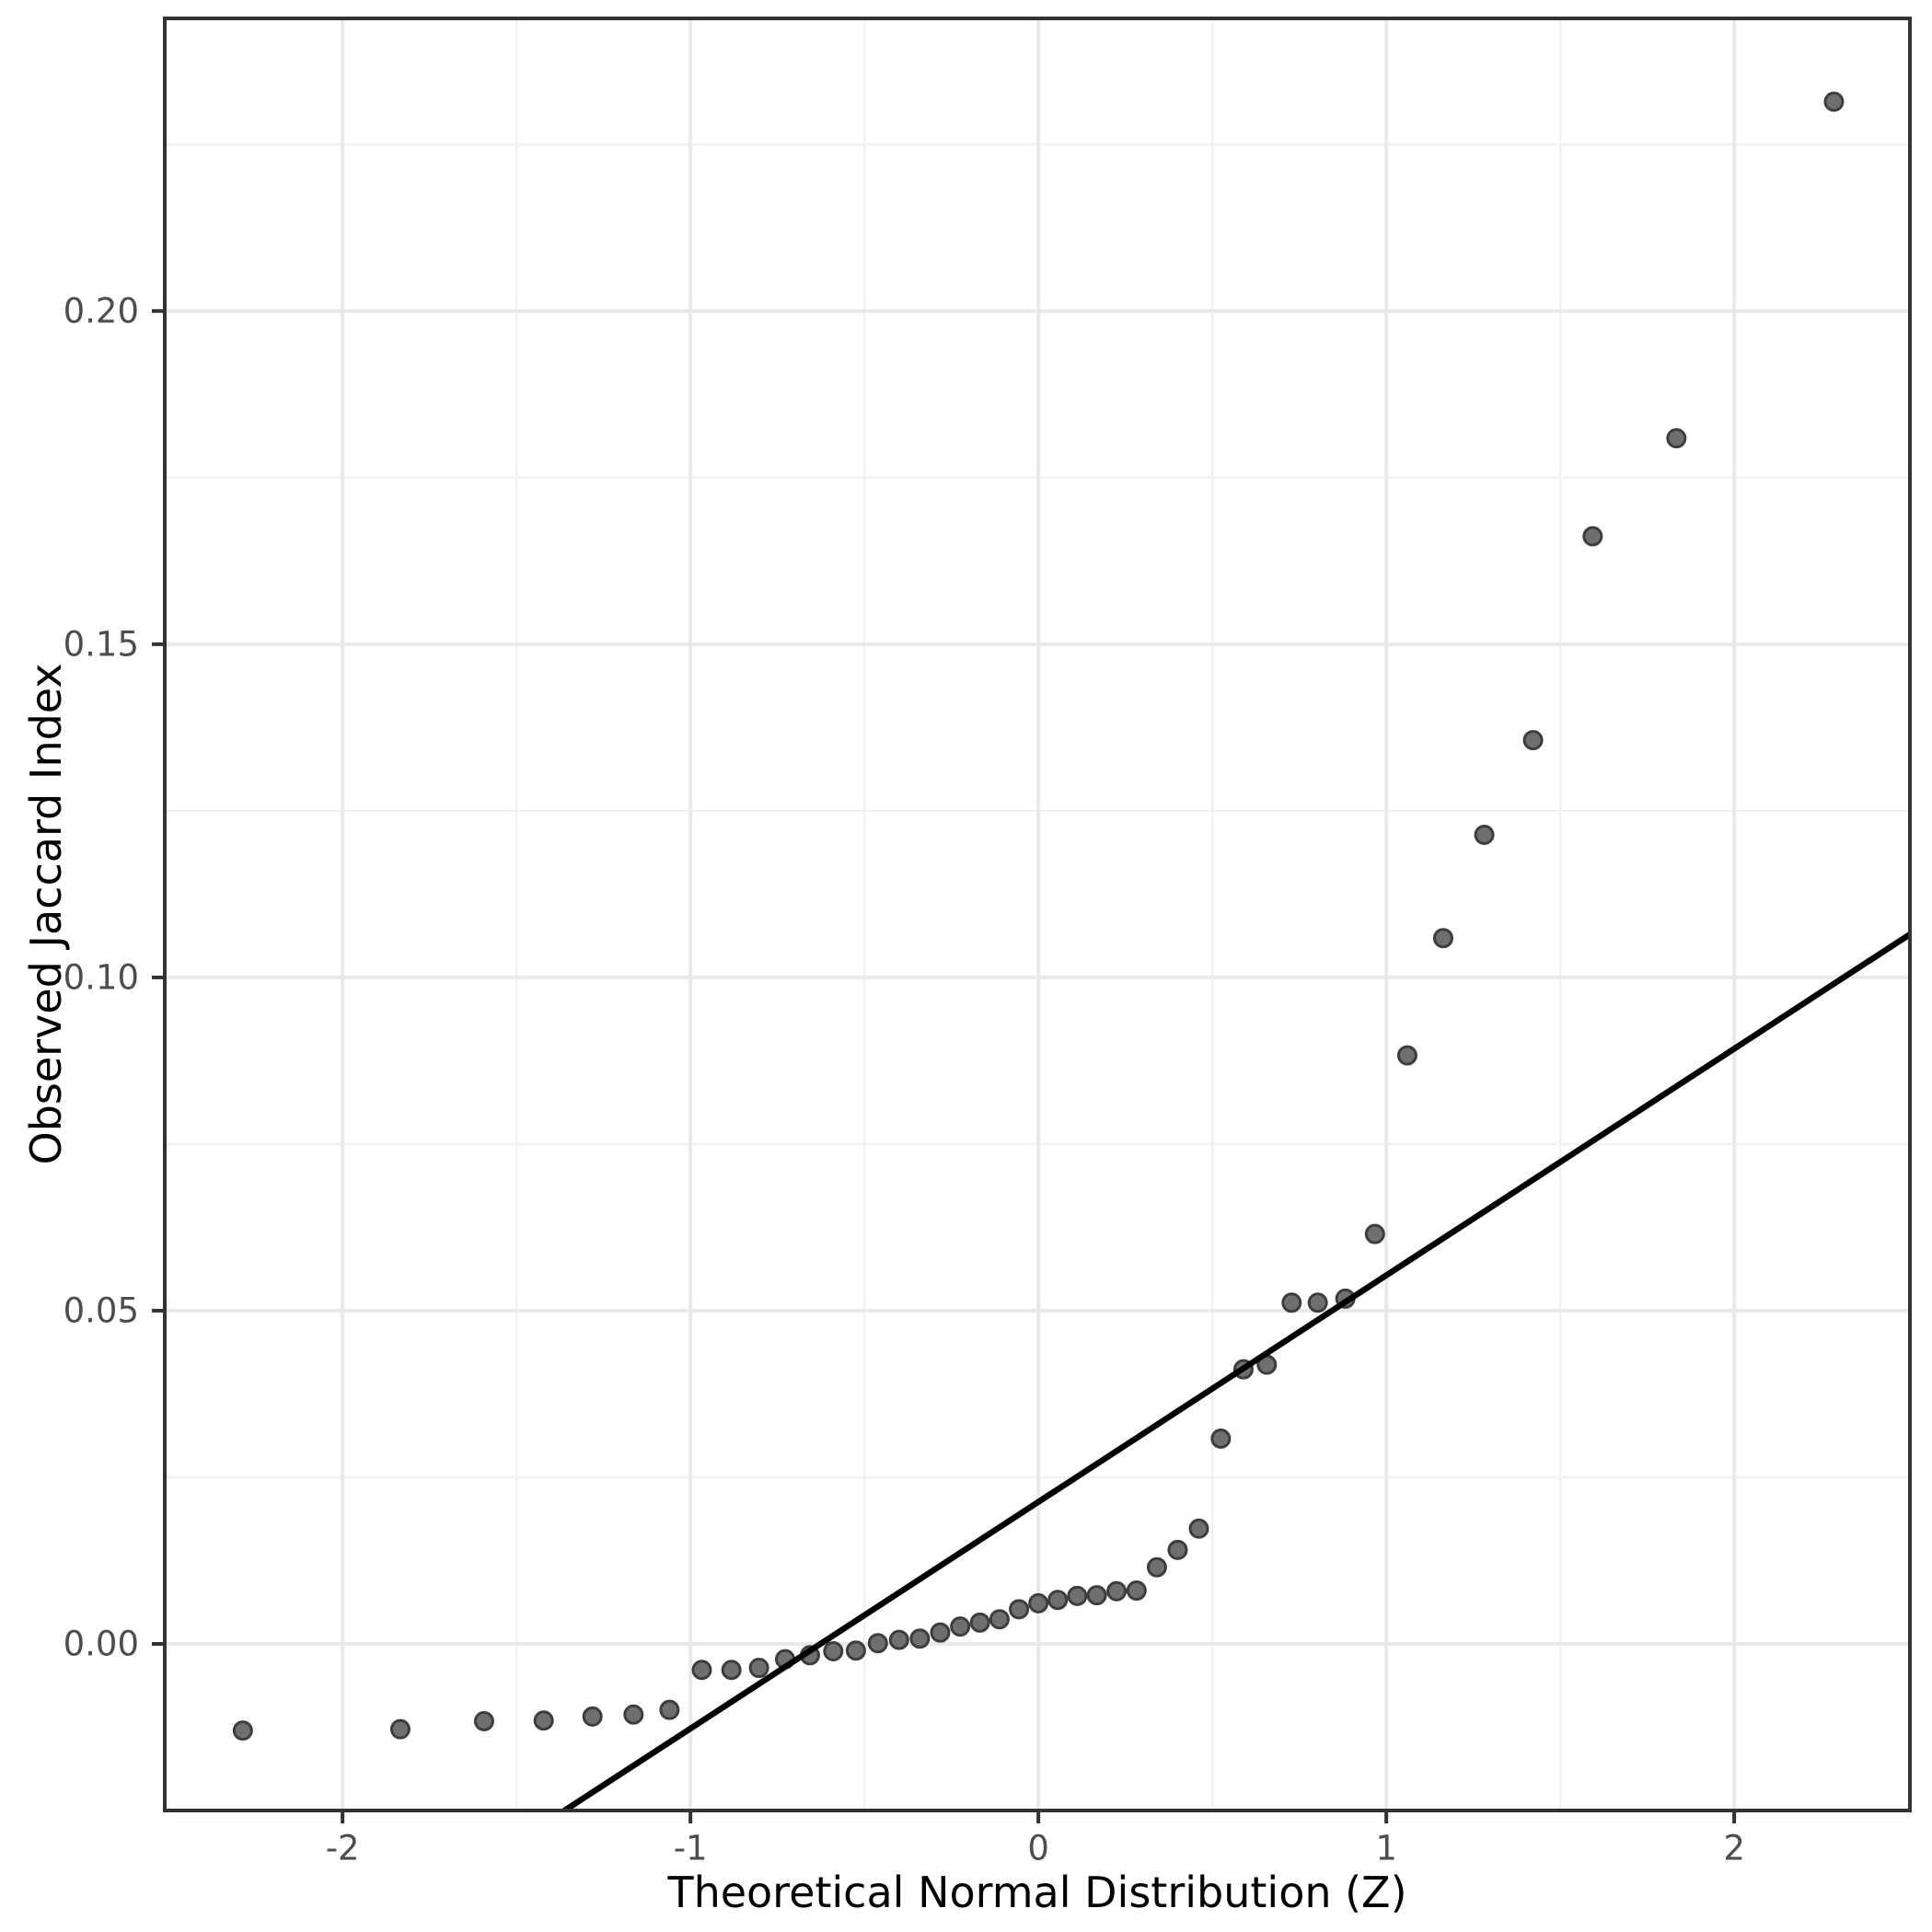  Describe the element at coordinates (691, 1849) in the screenshot. I see `x-axis-tick-label: -1` at that location.